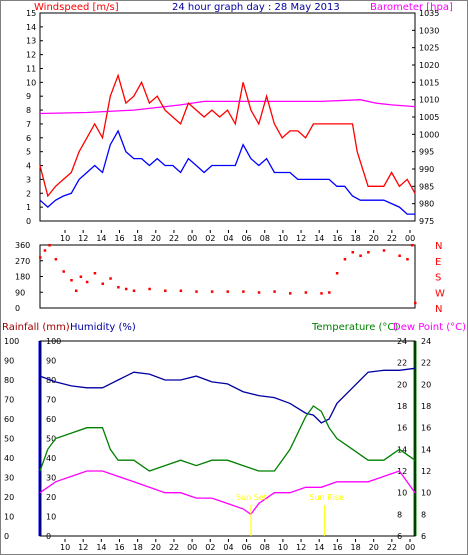  Describe the element at coordinates (438, 262) in the screenshot. I see `compass-label: E` at that location.